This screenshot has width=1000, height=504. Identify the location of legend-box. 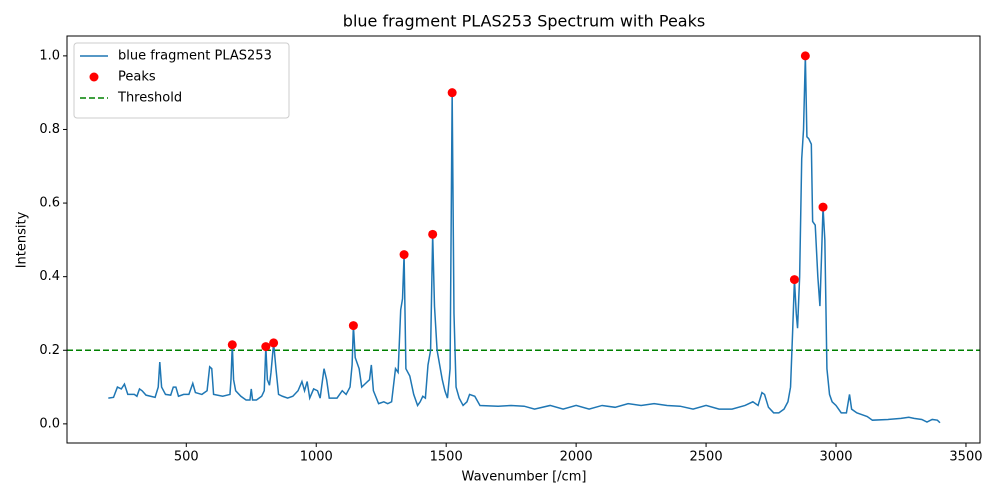
(181, 80).